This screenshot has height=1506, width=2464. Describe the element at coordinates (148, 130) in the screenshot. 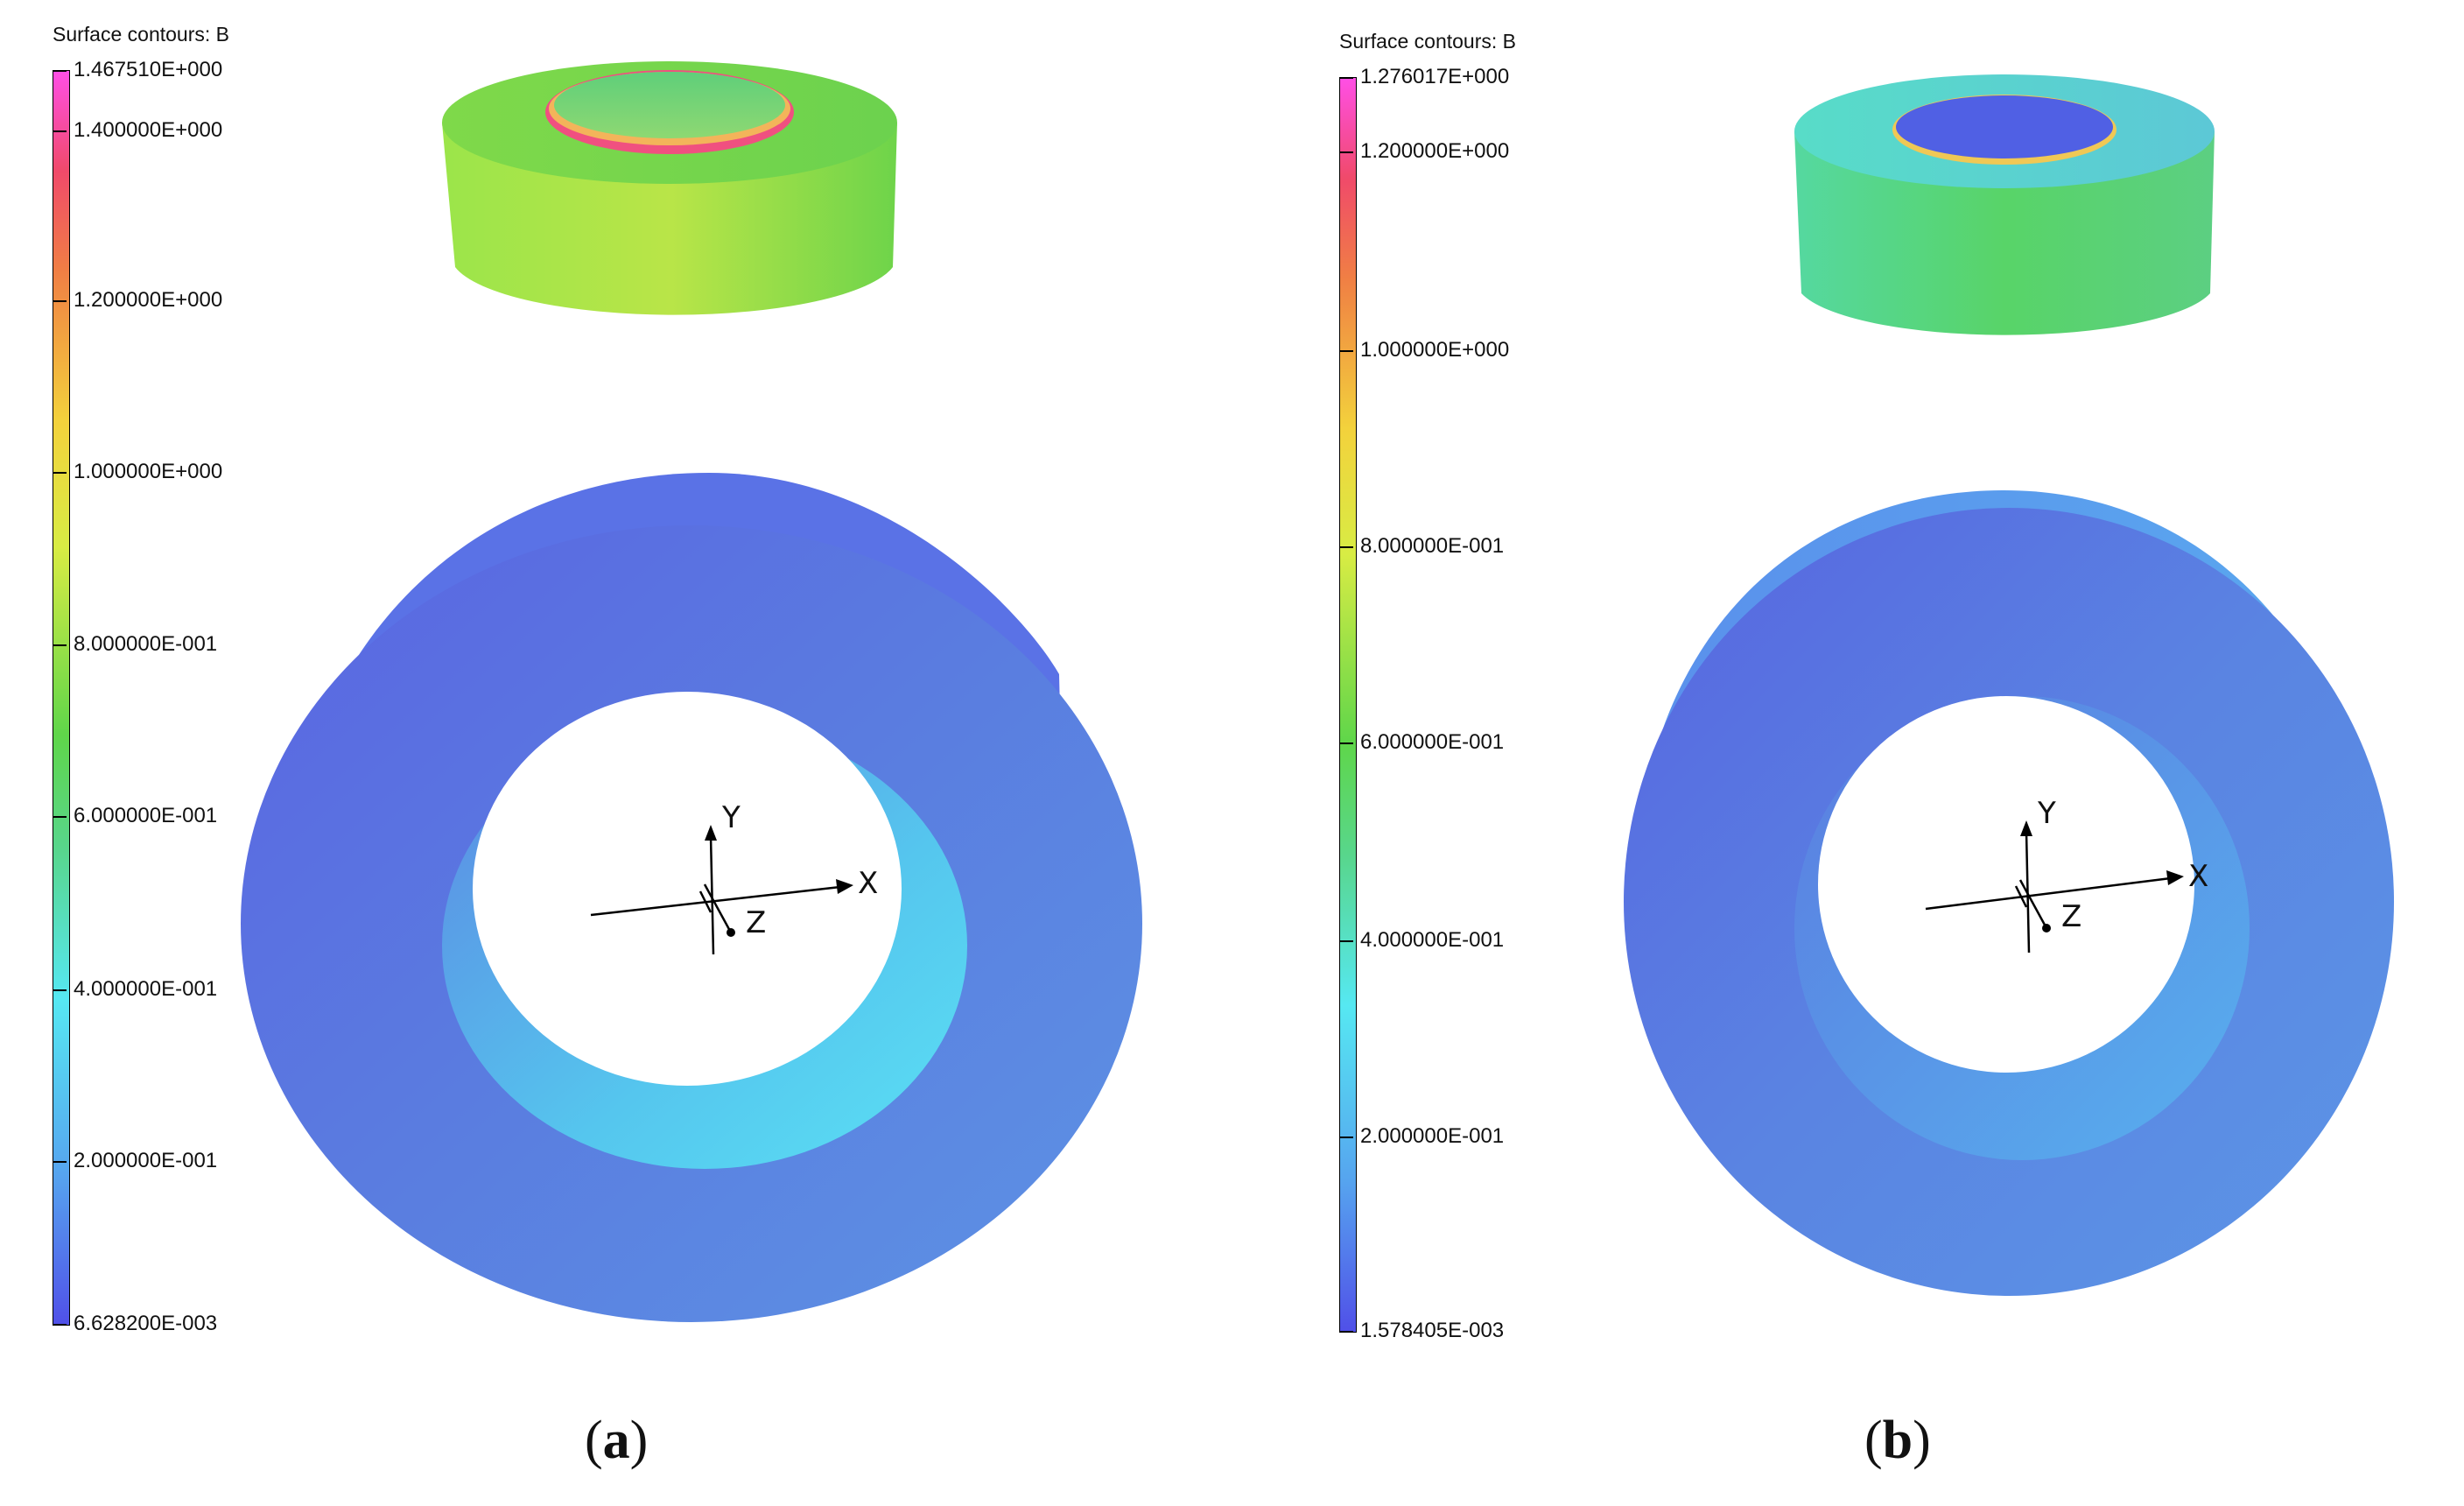

I see `tick-label: 1.400000E+000` at that location.